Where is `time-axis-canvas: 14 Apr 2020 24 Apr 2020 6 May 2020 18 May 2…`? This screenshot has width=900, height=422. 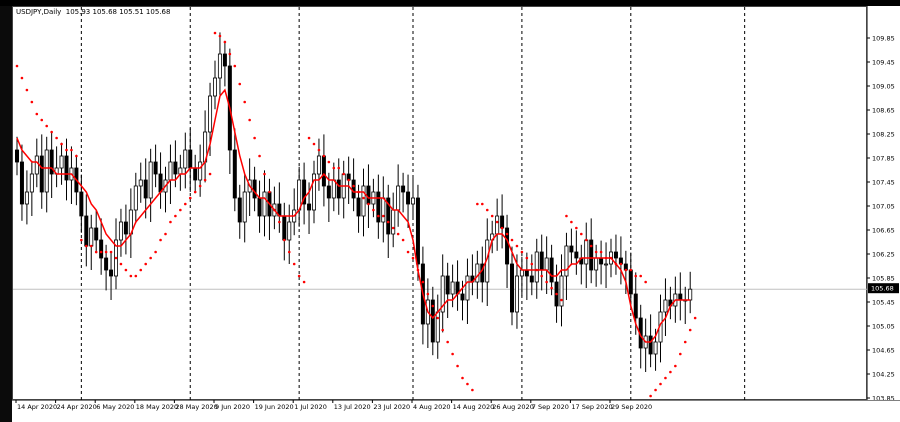
time-axis-canvas: 14 Apr 2020 24 Apr 2020 6 May 2020 18 May 2… is located at coordinates (456, 405).